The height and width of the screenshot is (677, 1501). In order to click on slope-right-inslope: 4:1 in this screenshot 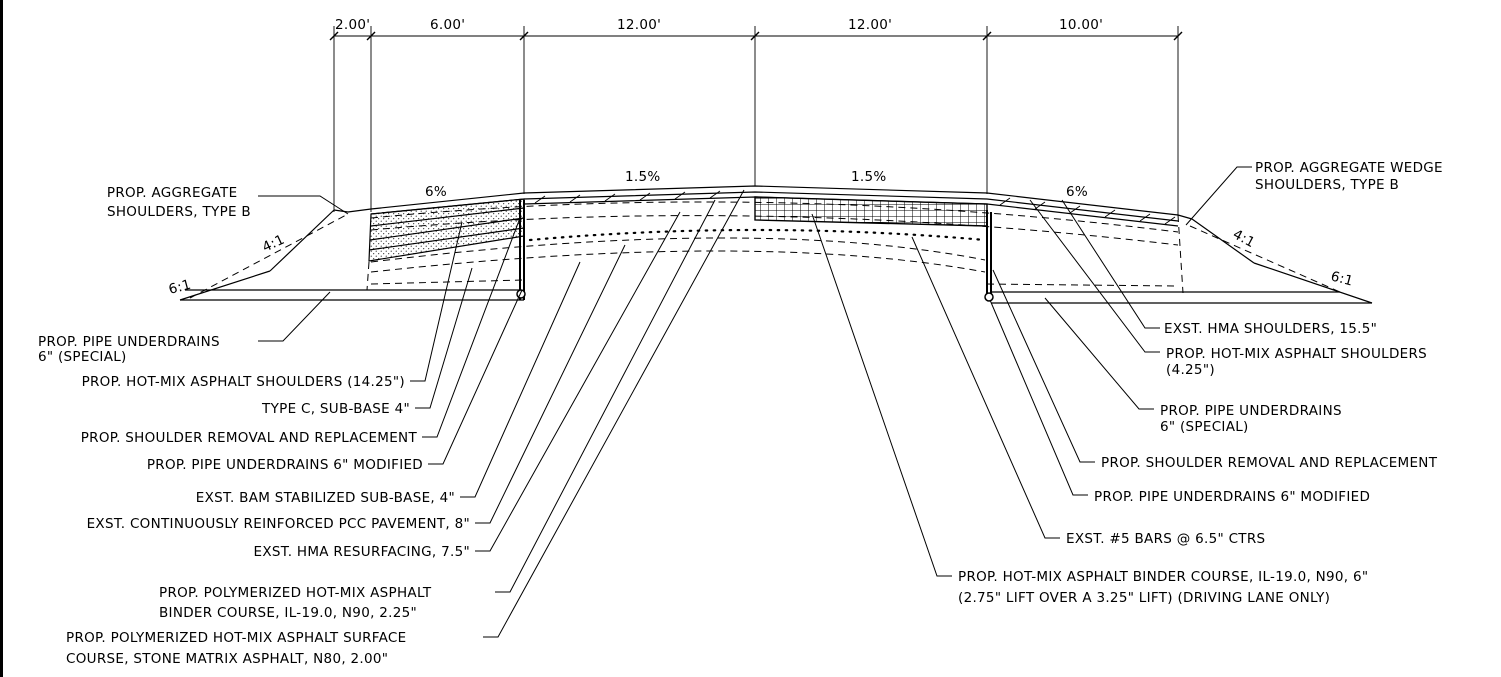, I will do `click(1244, 238)`.